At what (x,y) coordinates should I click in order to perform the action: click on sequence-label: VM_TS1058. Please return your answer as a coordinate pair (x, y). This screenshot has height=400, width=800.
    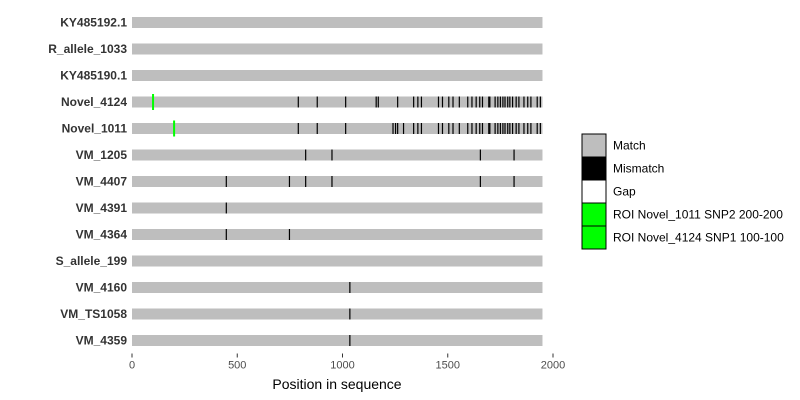
    Looking at the image, I should click on (93, 314).